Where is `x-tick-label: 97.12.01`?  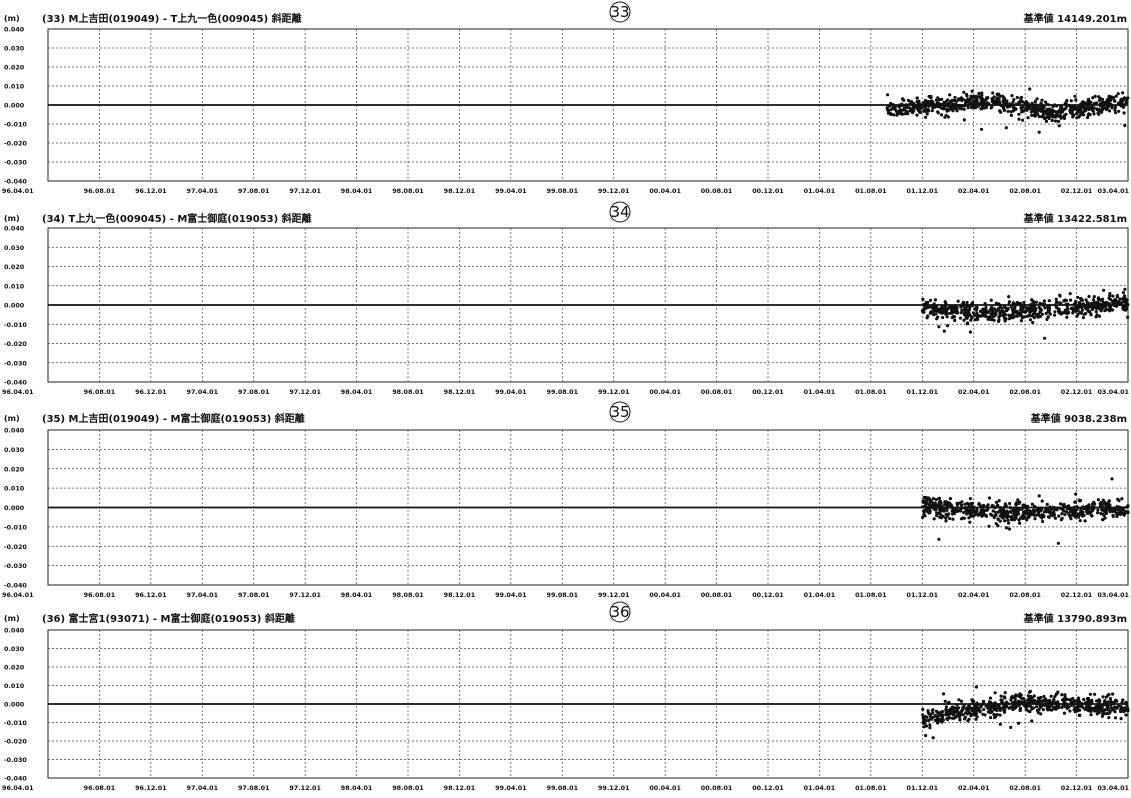 x-tick-label: 97.12.01 is located at coordinates (305, 595).